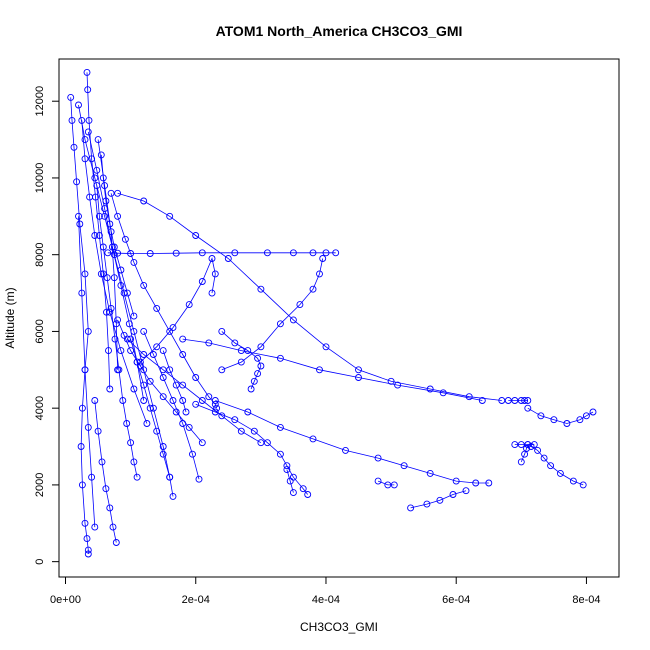 The height and width of the screenshot is (650, 650). I want to click on y-tick-label: 2000, so click(40, 485).